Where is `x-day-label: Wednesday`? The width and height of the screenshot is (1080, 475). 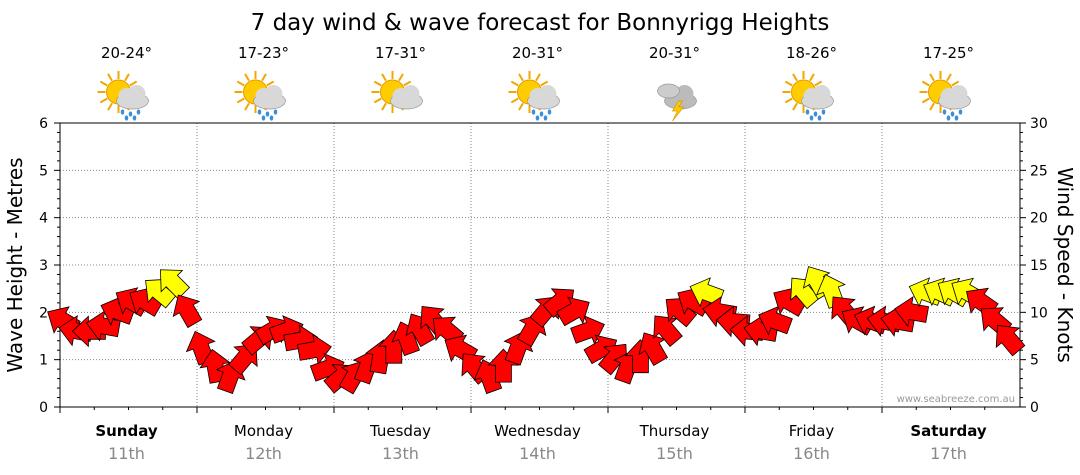
x-day-label: Wednesday is located at coordinates (537, 431).